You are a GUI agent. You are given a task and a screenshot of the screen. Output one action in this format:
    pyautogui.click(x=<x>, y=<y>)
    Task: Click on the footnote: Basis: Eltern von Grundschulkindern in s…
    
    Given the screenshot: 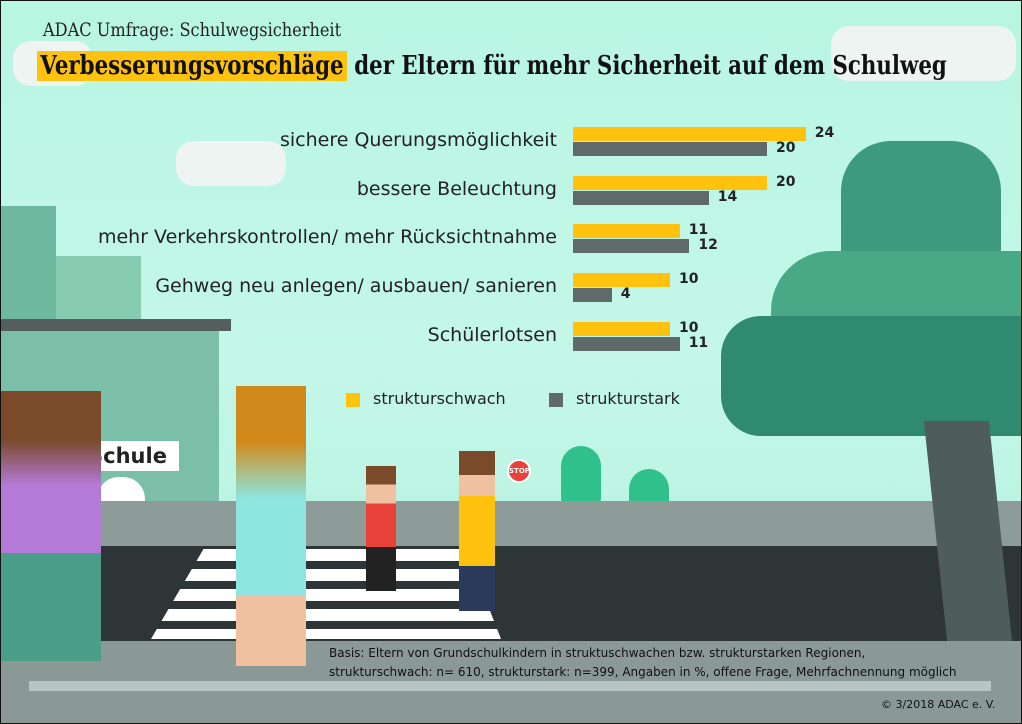 What is the action you would take?
    pyautogui.click(x=642, y=663)
    